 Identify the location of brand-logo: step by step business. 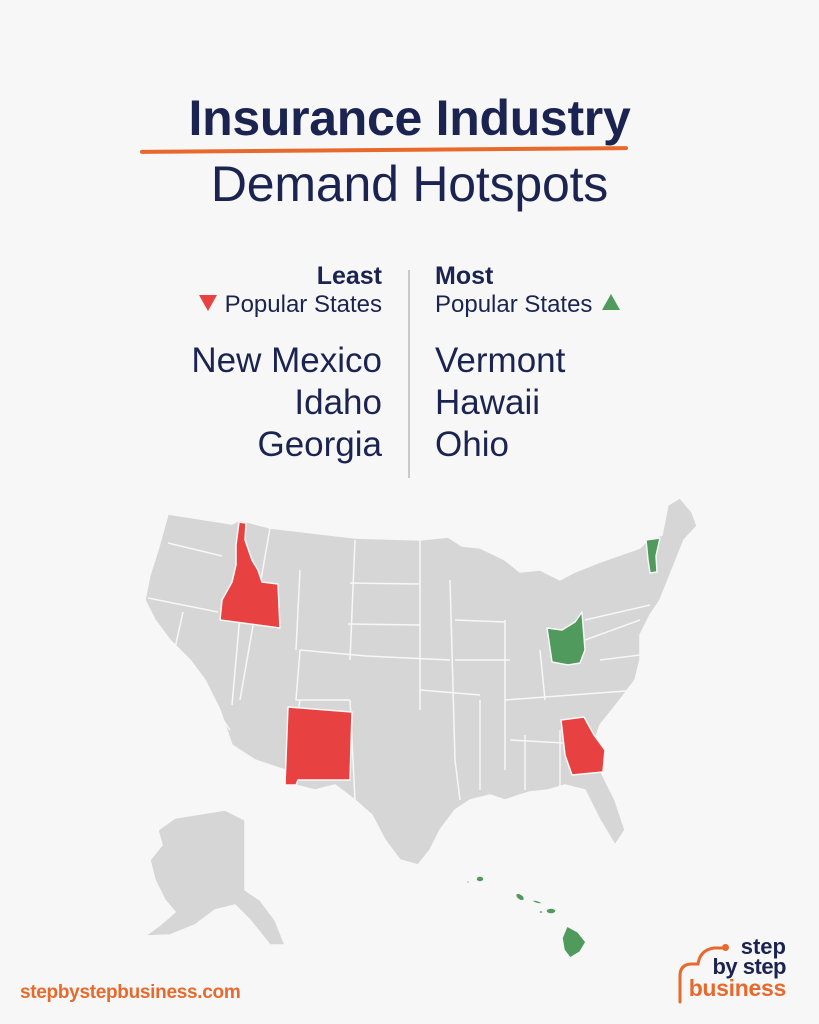
(733, 971).